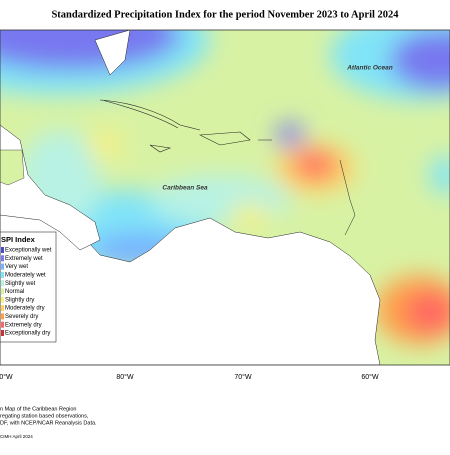 The height and width of the screenshot is (455, 450). What do you see at coordinates (6, 377) in the screenshot?
I see `longitude-label: 0°W` at bounding box center [6, 377].